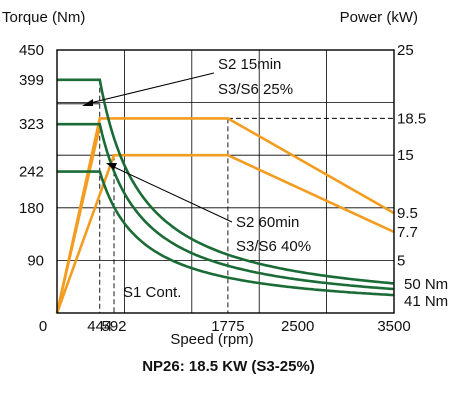 This screenshot has height=405, width=457. What do you see at coordinates (426, 301) in the screenshot?
I see `annotation-41nm: 41 Nm` at bounding box center [426, 301].